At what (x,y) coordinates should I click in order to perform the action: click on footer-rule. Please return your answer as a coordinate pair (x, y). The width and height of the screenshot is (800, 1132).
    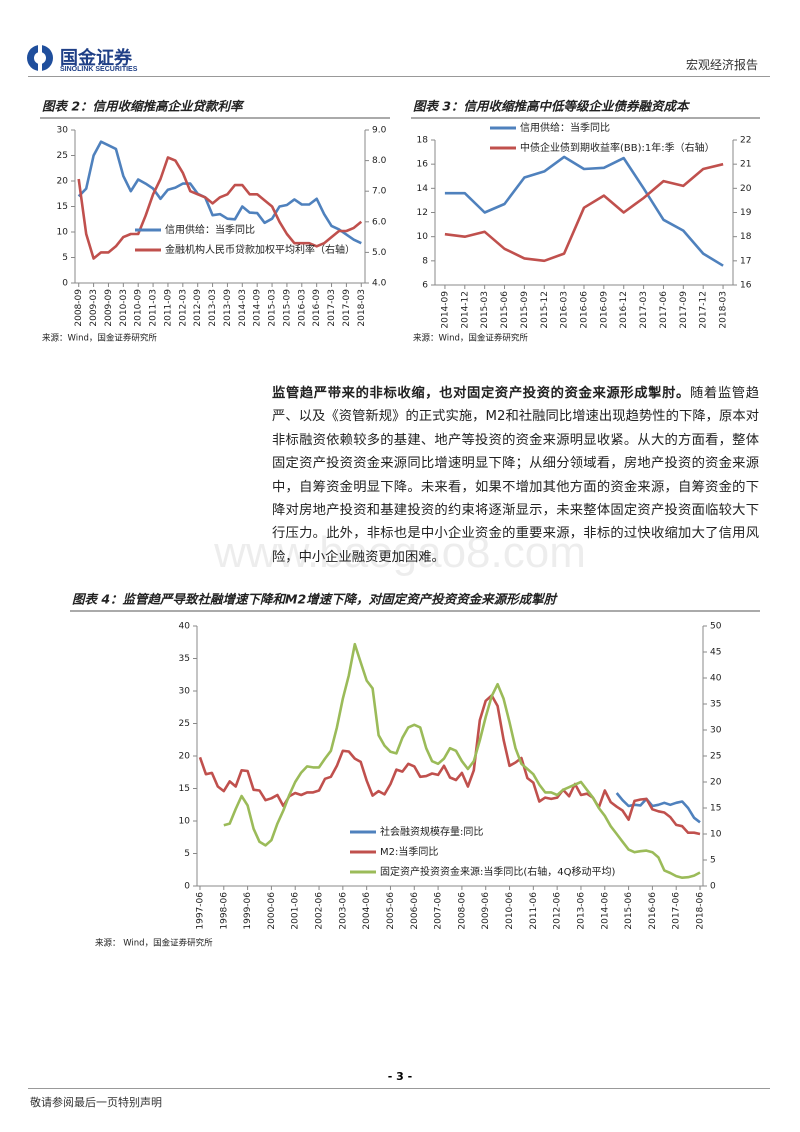
    Looking at the image, I should click on (399, 1088).